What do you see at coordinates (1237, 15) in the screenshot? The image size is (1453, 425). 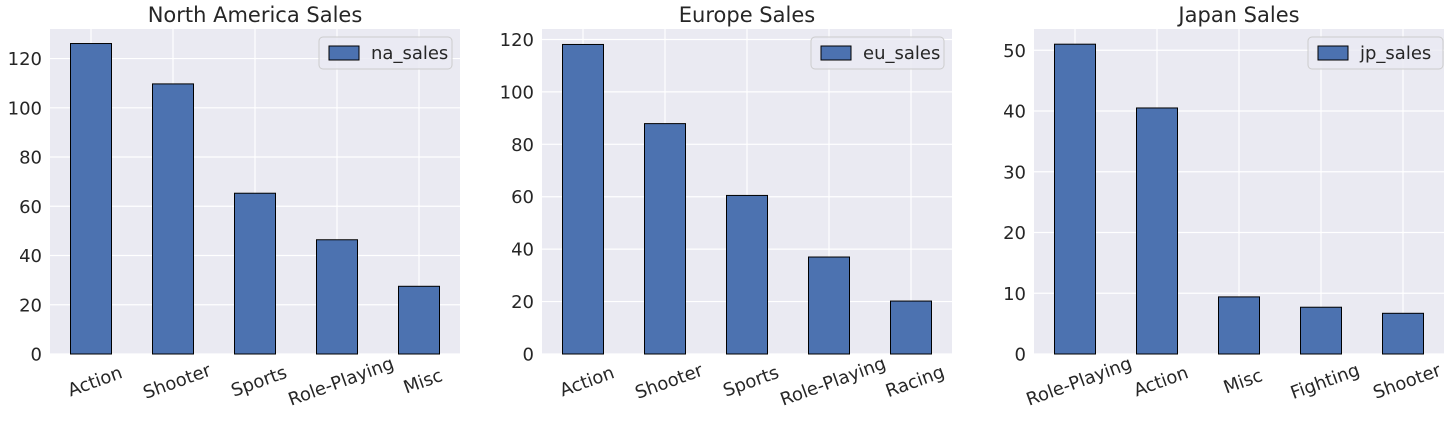 I see `chart-title: Japan Sales` at bounding box center [1237, 15].